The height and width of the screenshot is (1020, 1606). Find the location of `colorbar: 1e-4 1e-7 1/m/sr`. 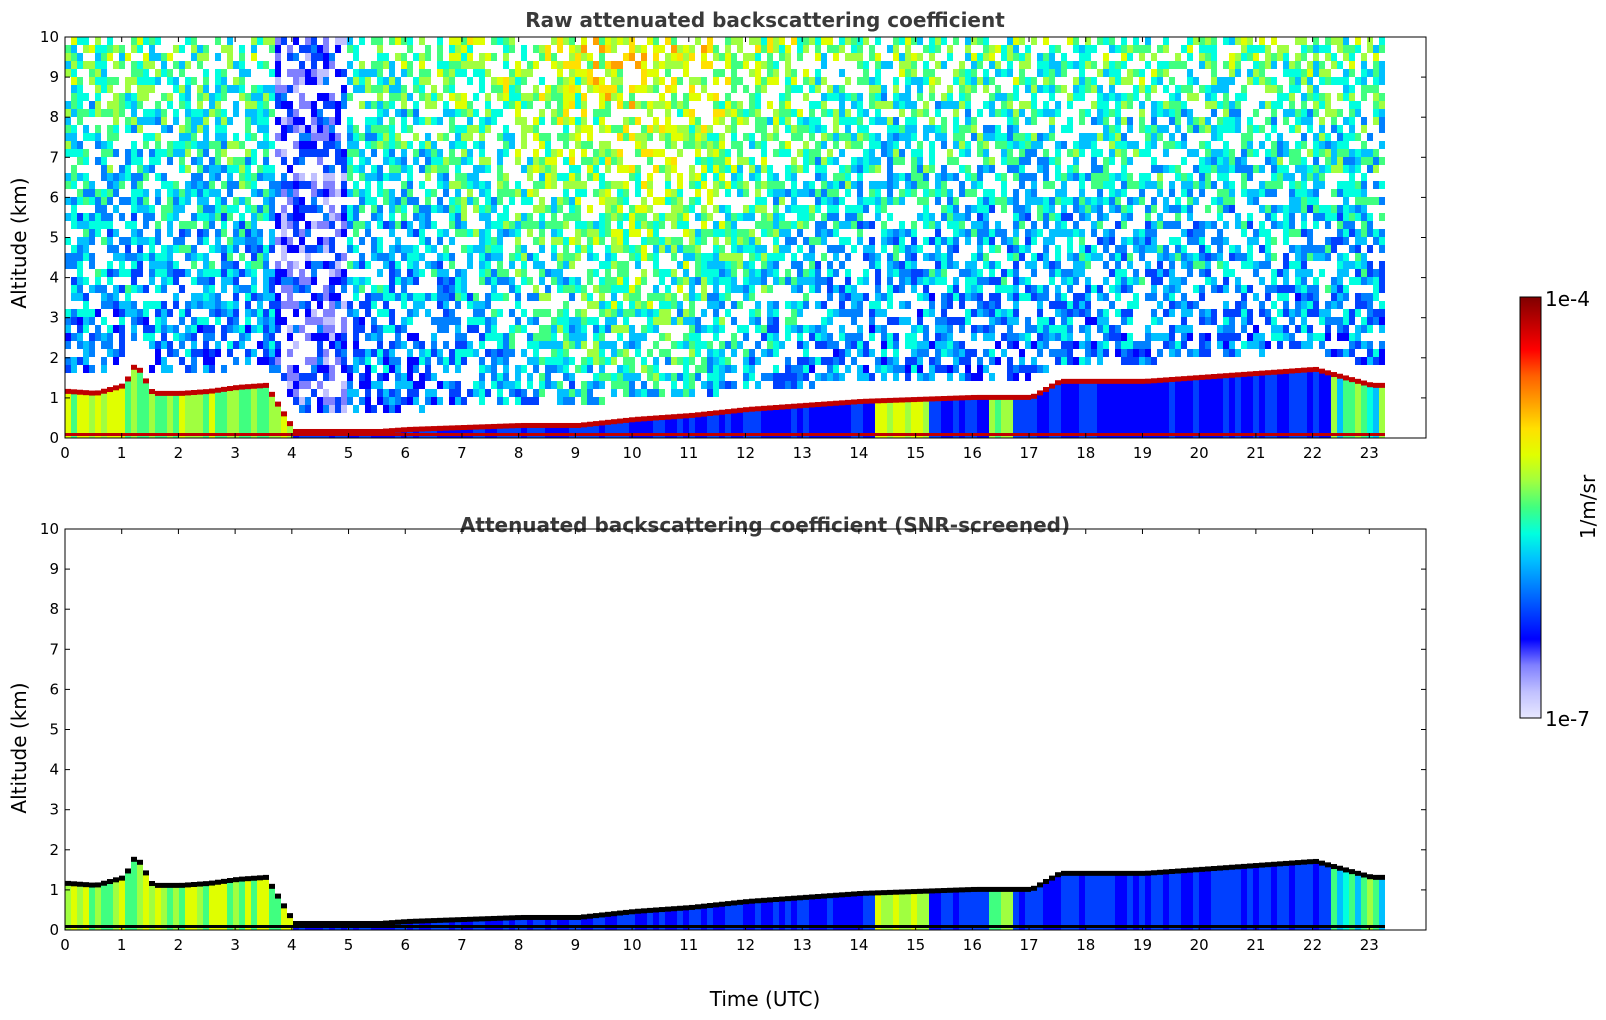

colorbar: 1e-4 1e-7 1/m/sr is located at coordinates (1559, 509).